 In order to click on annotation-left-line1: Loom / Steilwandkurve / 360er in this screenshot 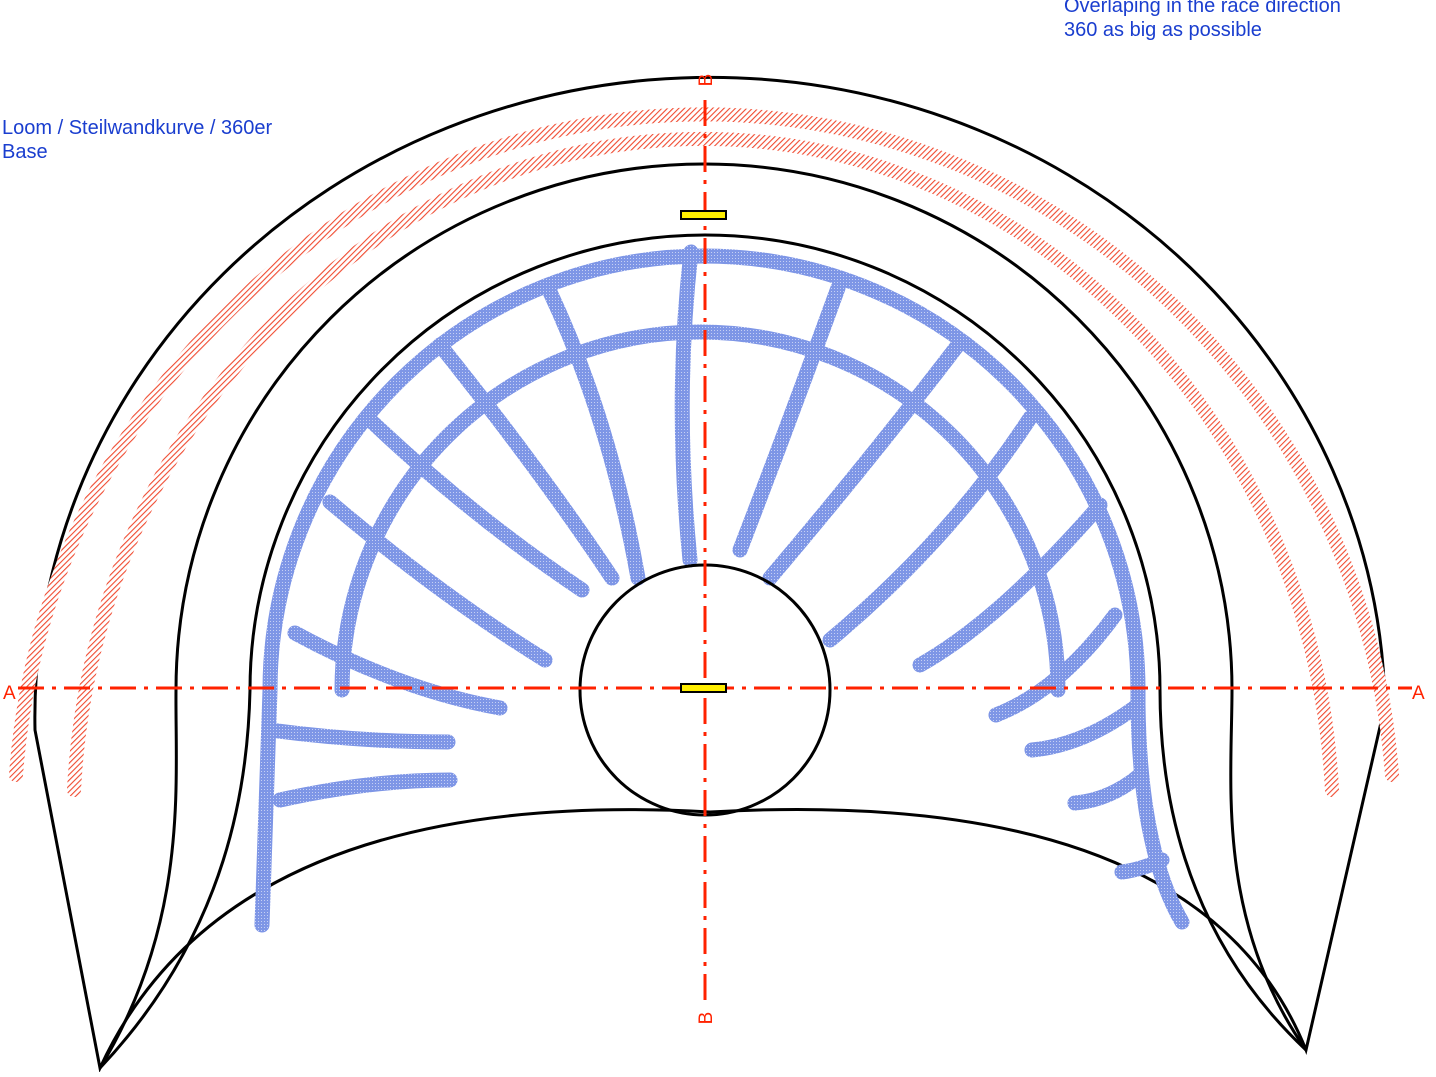, I will do `click(137, 128)`.